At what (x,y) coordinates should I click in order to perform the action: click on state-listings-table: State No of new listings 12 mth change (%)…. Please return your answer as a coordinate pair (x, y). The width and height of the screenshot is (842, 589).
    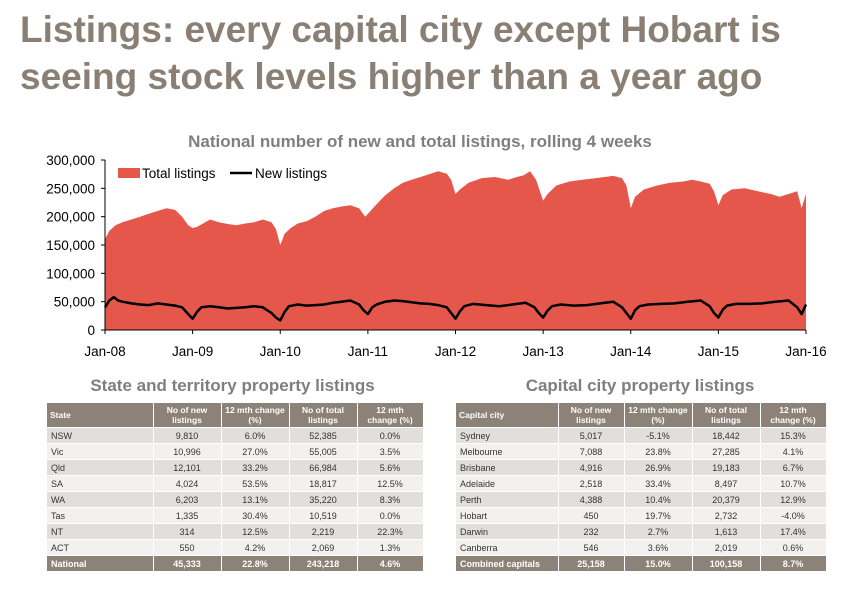
    Looking at the image, I should click on (235, 487).